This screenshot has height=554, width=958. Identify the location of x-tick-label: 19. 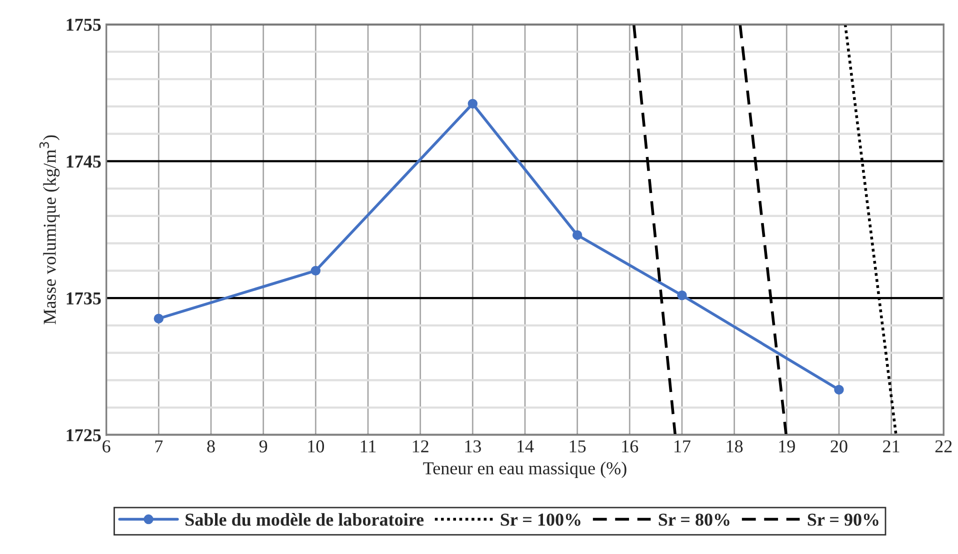
(787, 446).